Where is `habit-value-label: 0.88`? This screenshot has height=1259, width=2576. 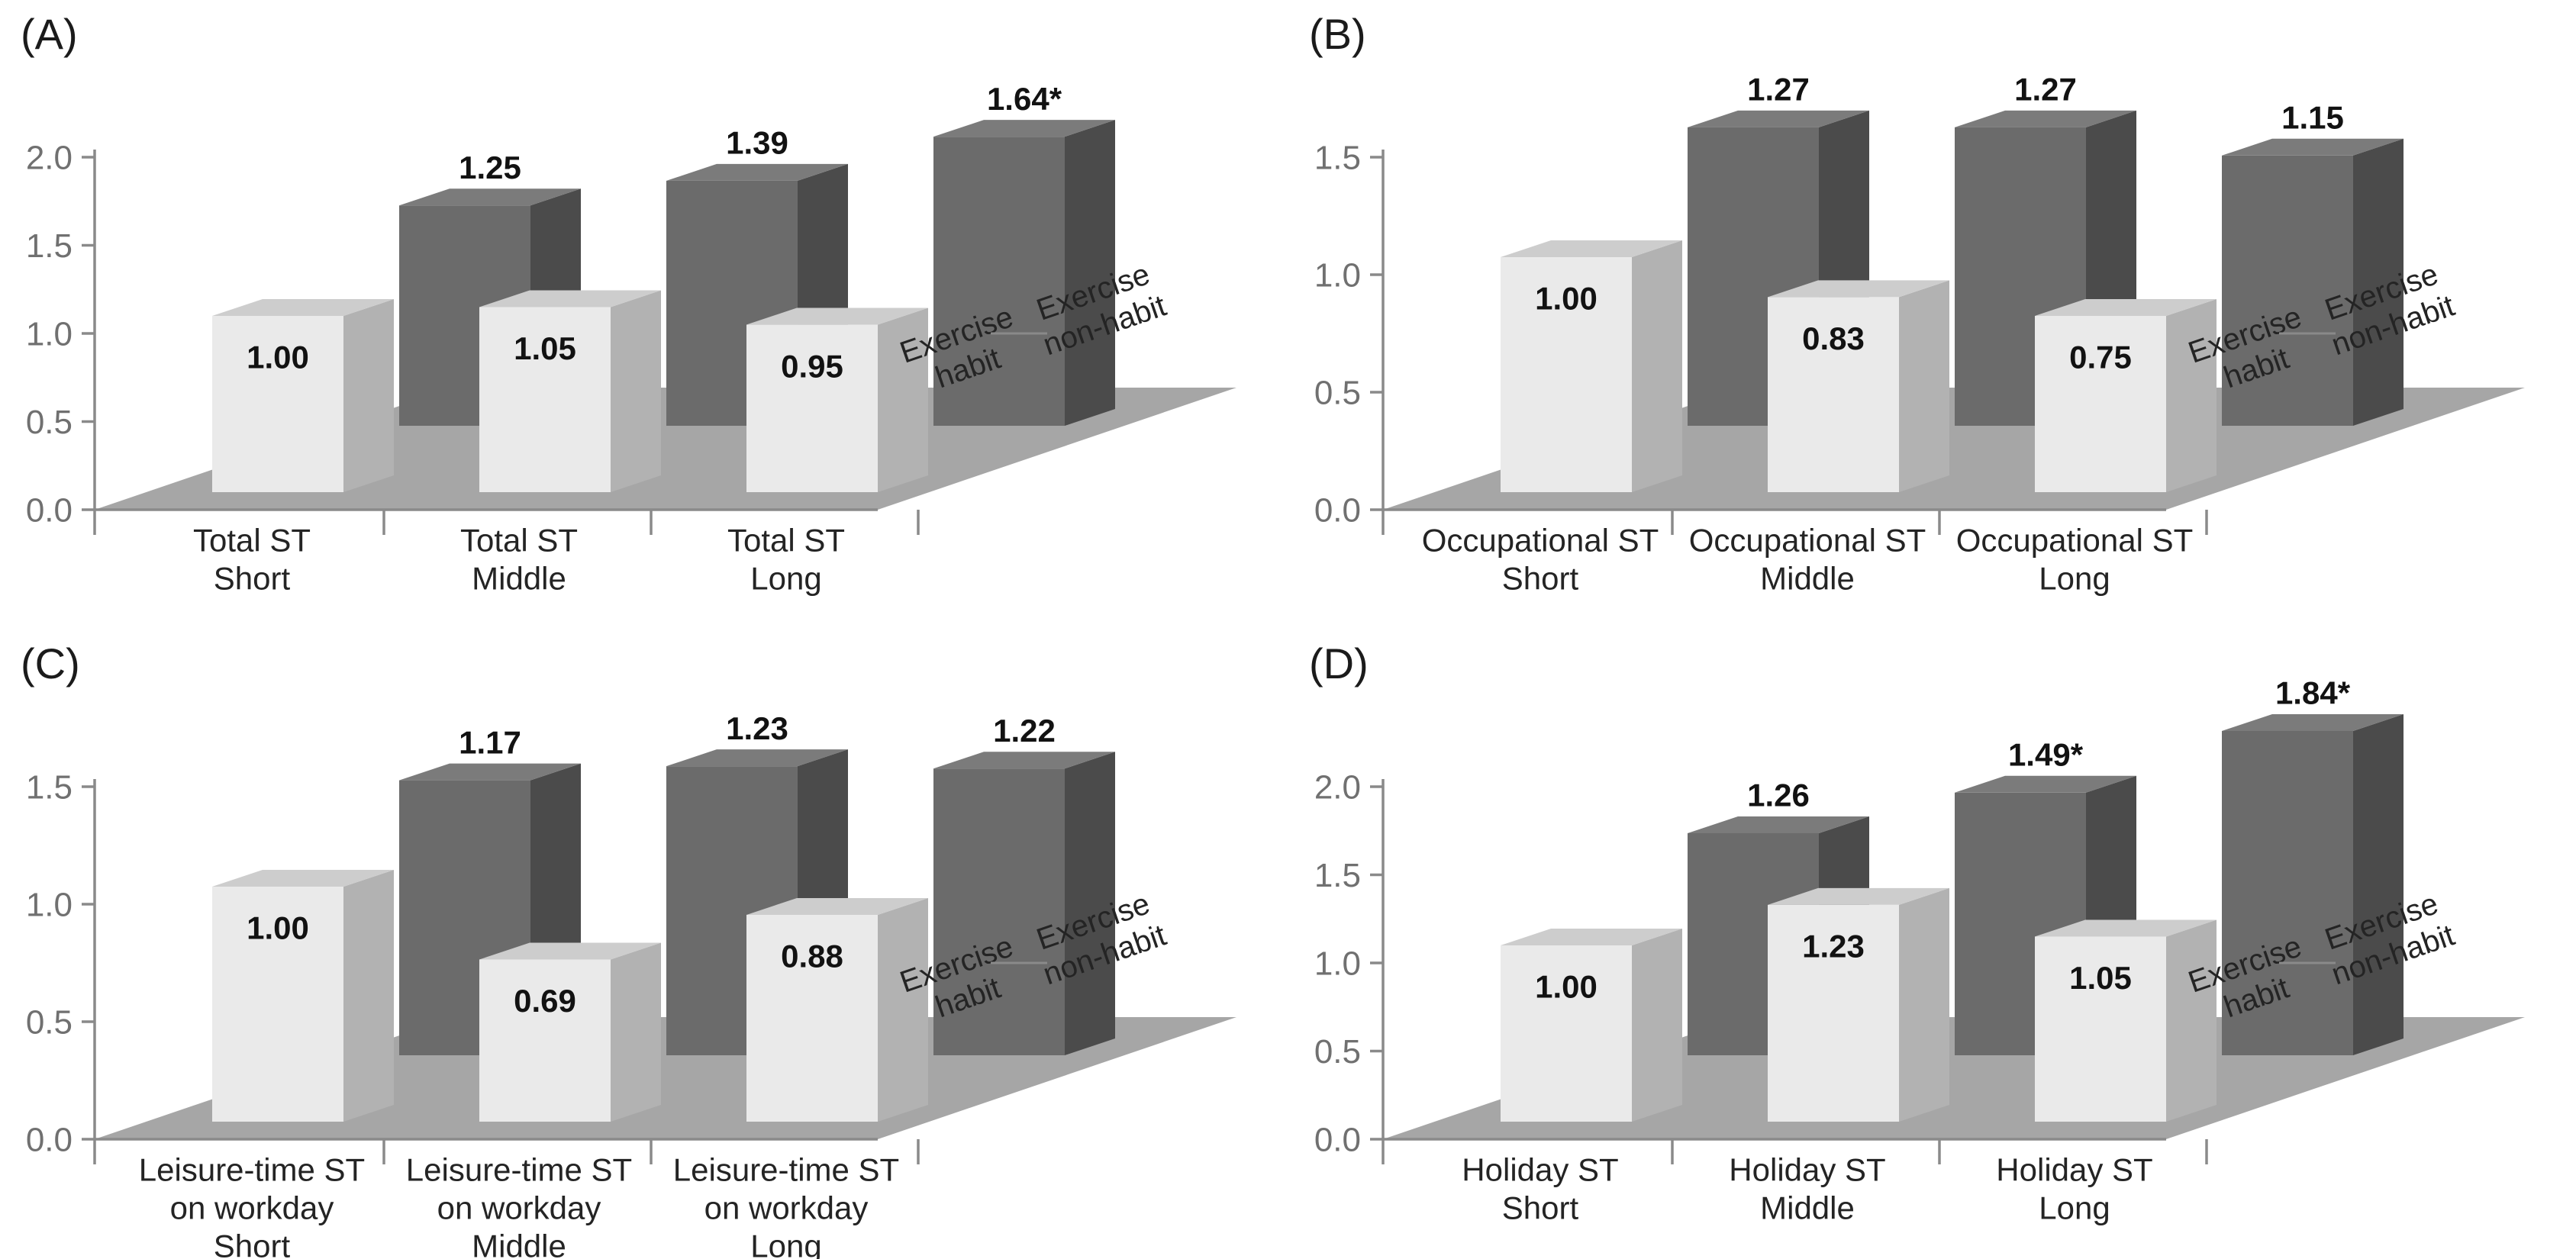 habit-value-label: 0.88 is located at coordinates (812, 957).